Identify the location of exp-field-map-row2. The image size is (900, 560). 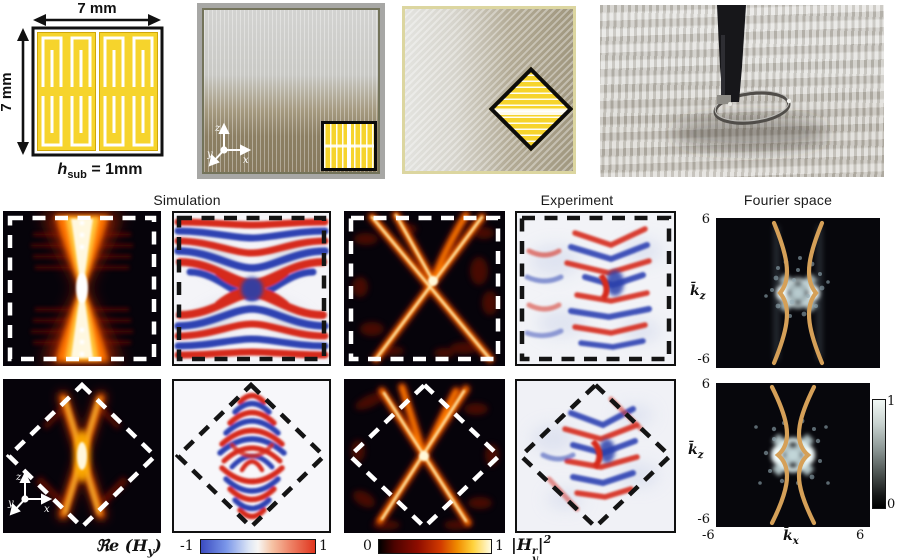
(595, 456).